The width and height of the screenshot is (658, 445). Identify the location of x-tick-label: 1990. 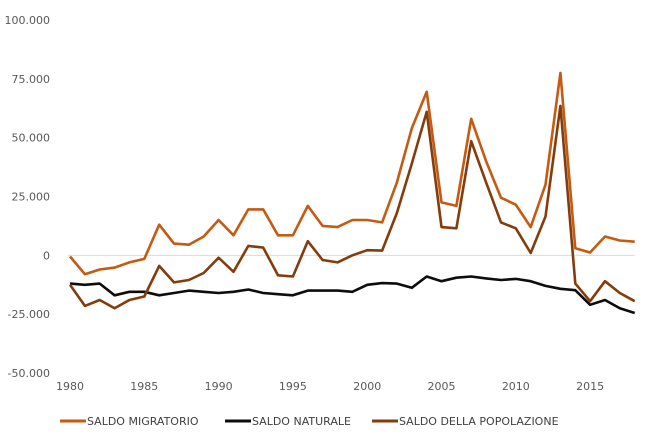
(219, 386).